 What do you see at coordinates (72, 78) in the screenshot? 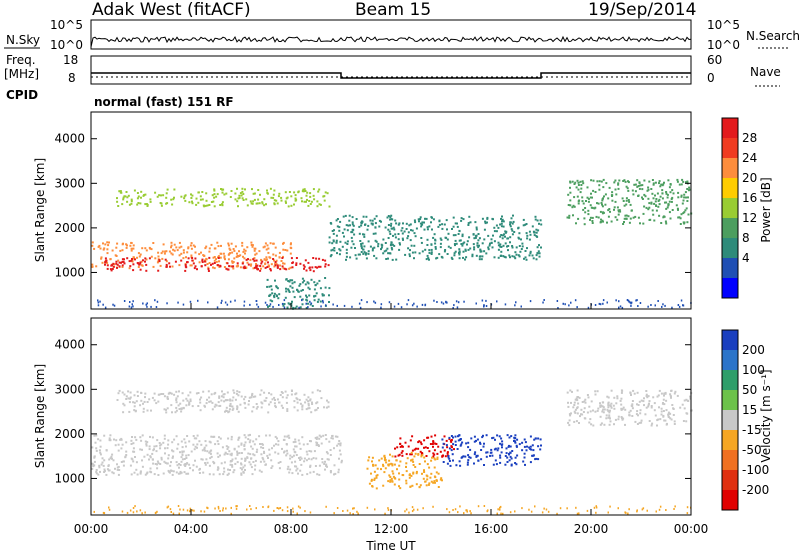
I see `freq-tick-bottom: 8` at bounding box center [72, 78].